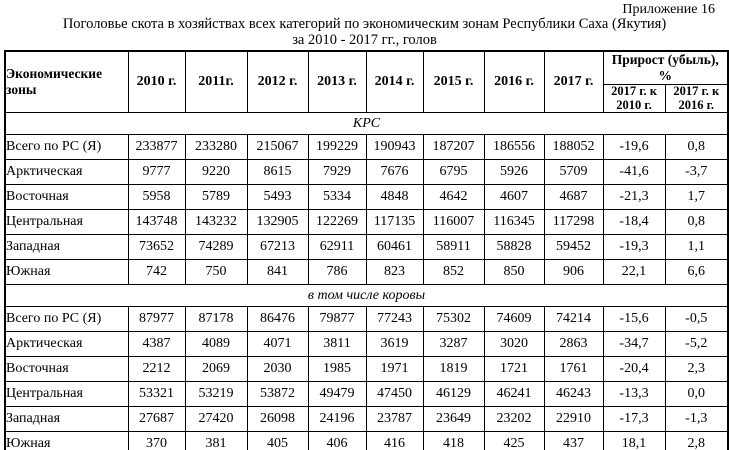  What do you see at coordinates (696, 344) in the screenshot?
I see `value-cell: -5,2` at bounding box center [696, 344].